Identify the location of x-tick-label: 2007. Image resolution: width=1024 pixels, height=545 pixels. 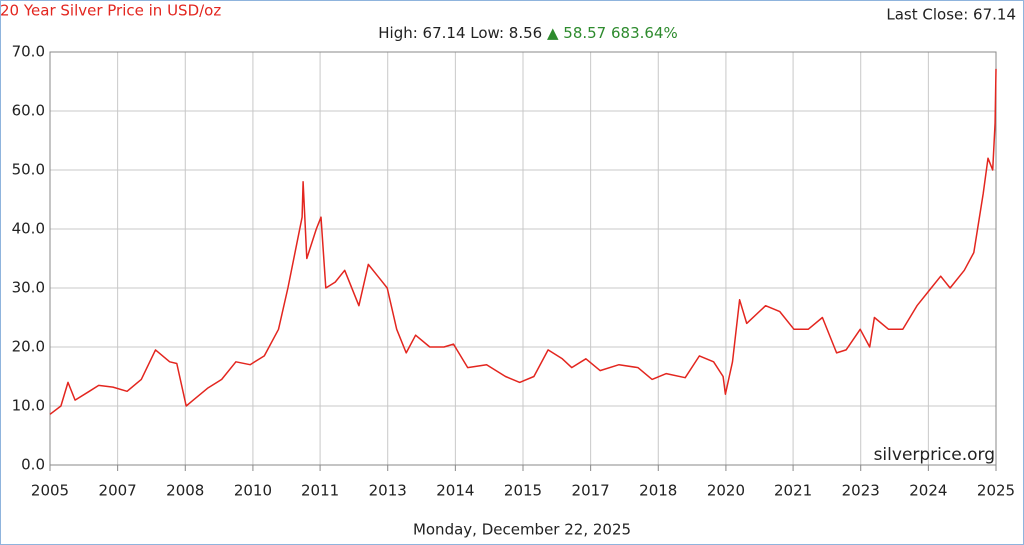
(118, 491).